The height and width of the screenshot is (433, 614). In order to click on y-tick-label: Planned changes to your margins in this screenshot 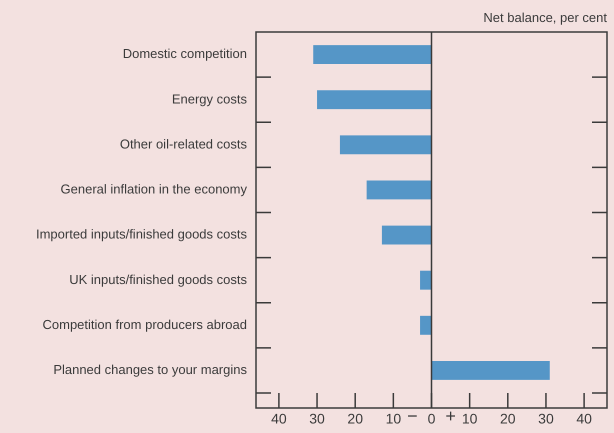, I will do `click(150, 370)`.